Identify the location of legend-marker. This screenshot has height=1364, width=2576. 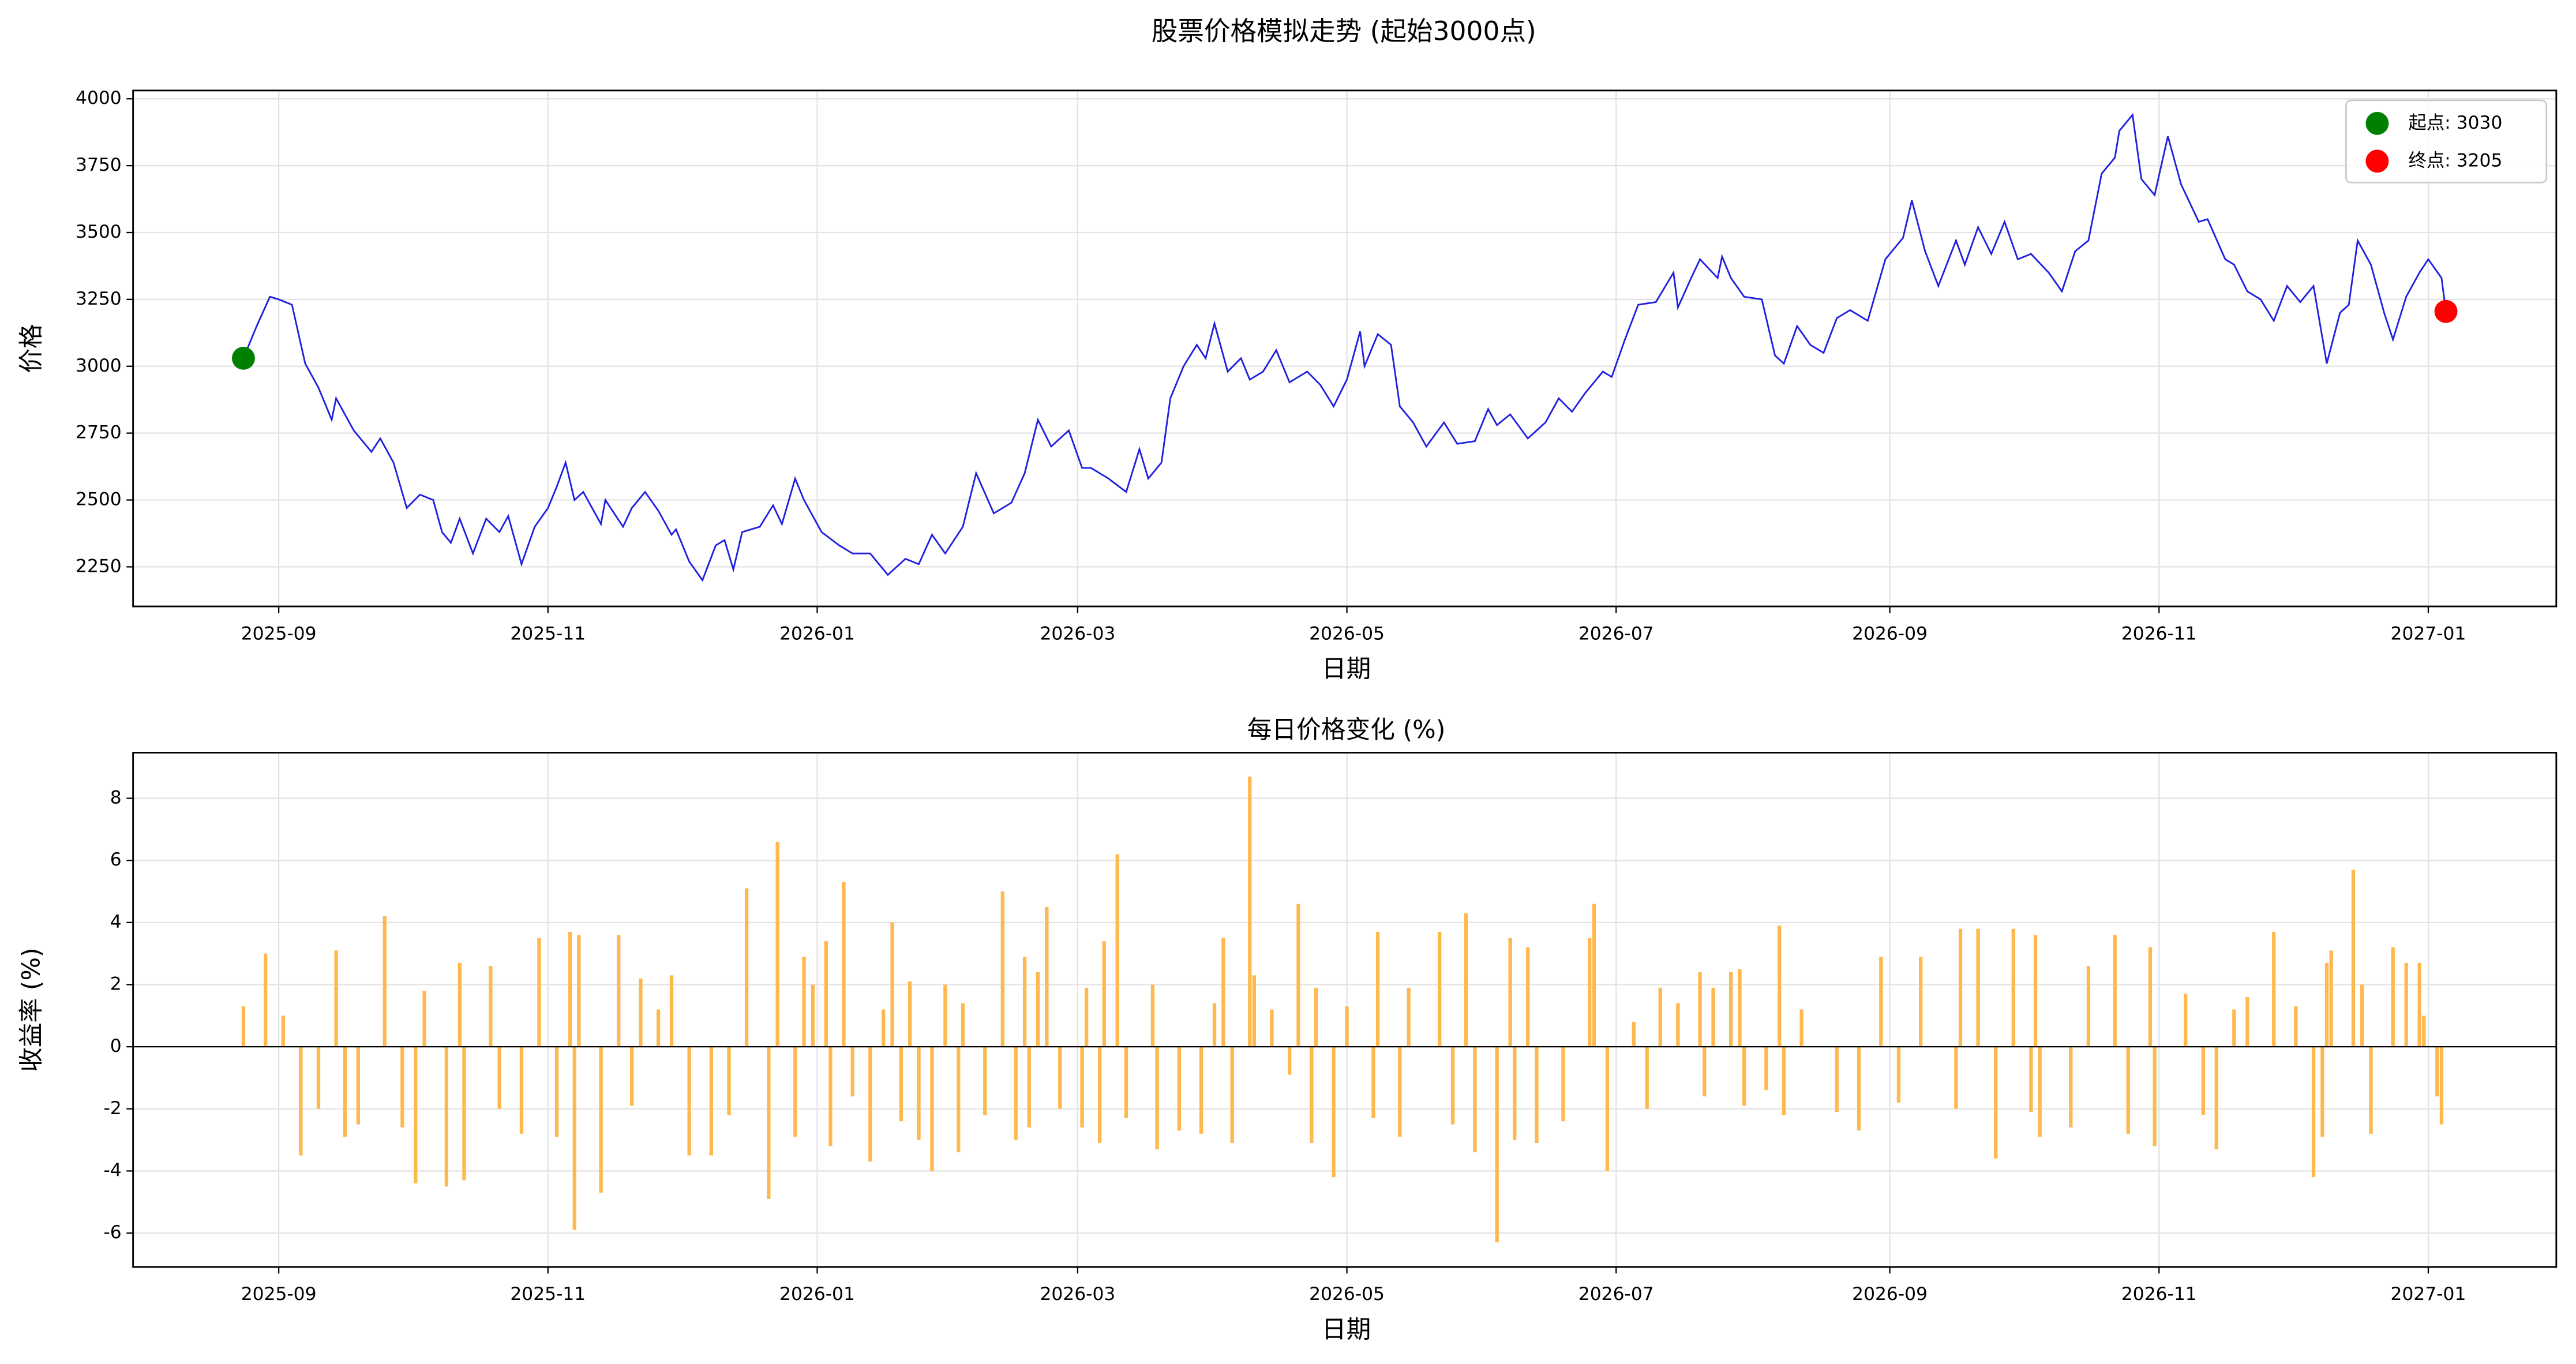
(2377, 123).